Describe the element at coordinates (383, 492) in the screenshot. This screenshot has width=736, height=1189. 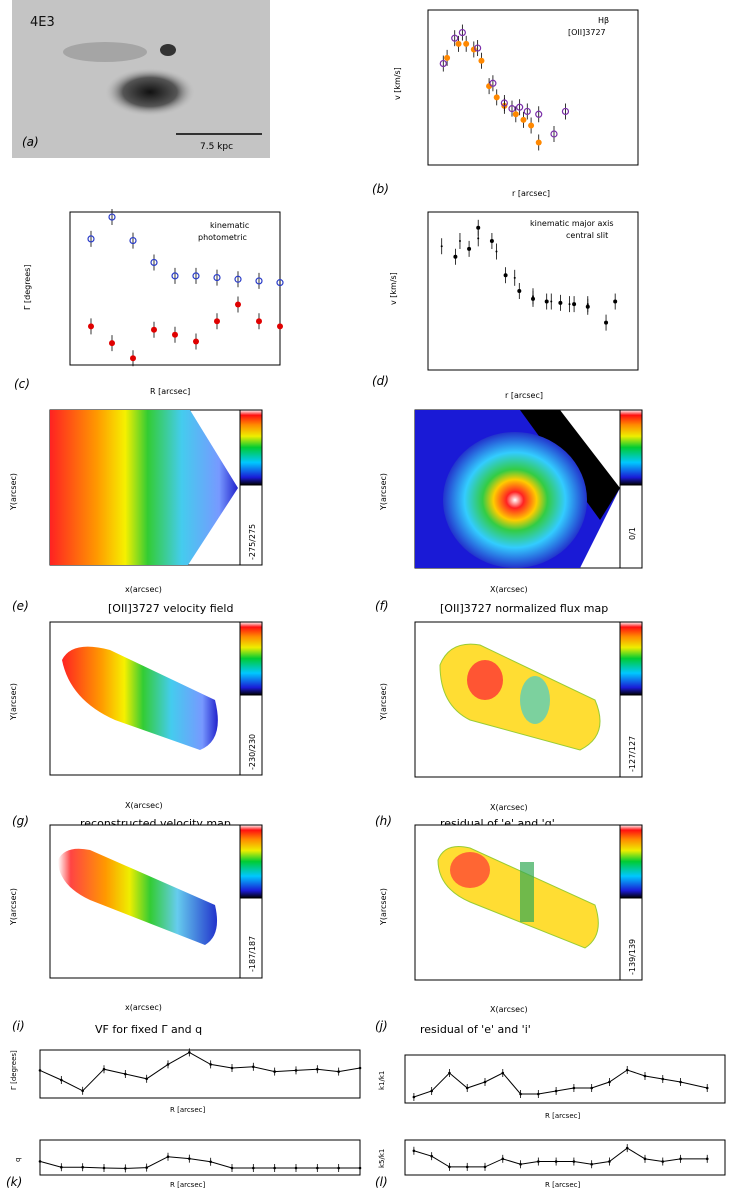
I see `y-axis-label: Y(arcsec)` at that location.